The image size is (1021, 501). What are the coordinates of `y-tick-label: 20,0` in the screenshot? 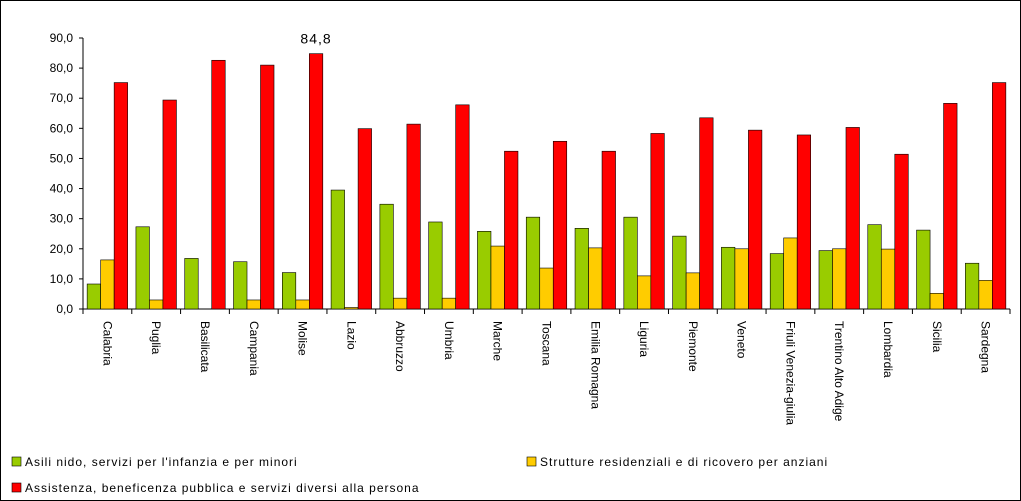 It's located at (62, 249).